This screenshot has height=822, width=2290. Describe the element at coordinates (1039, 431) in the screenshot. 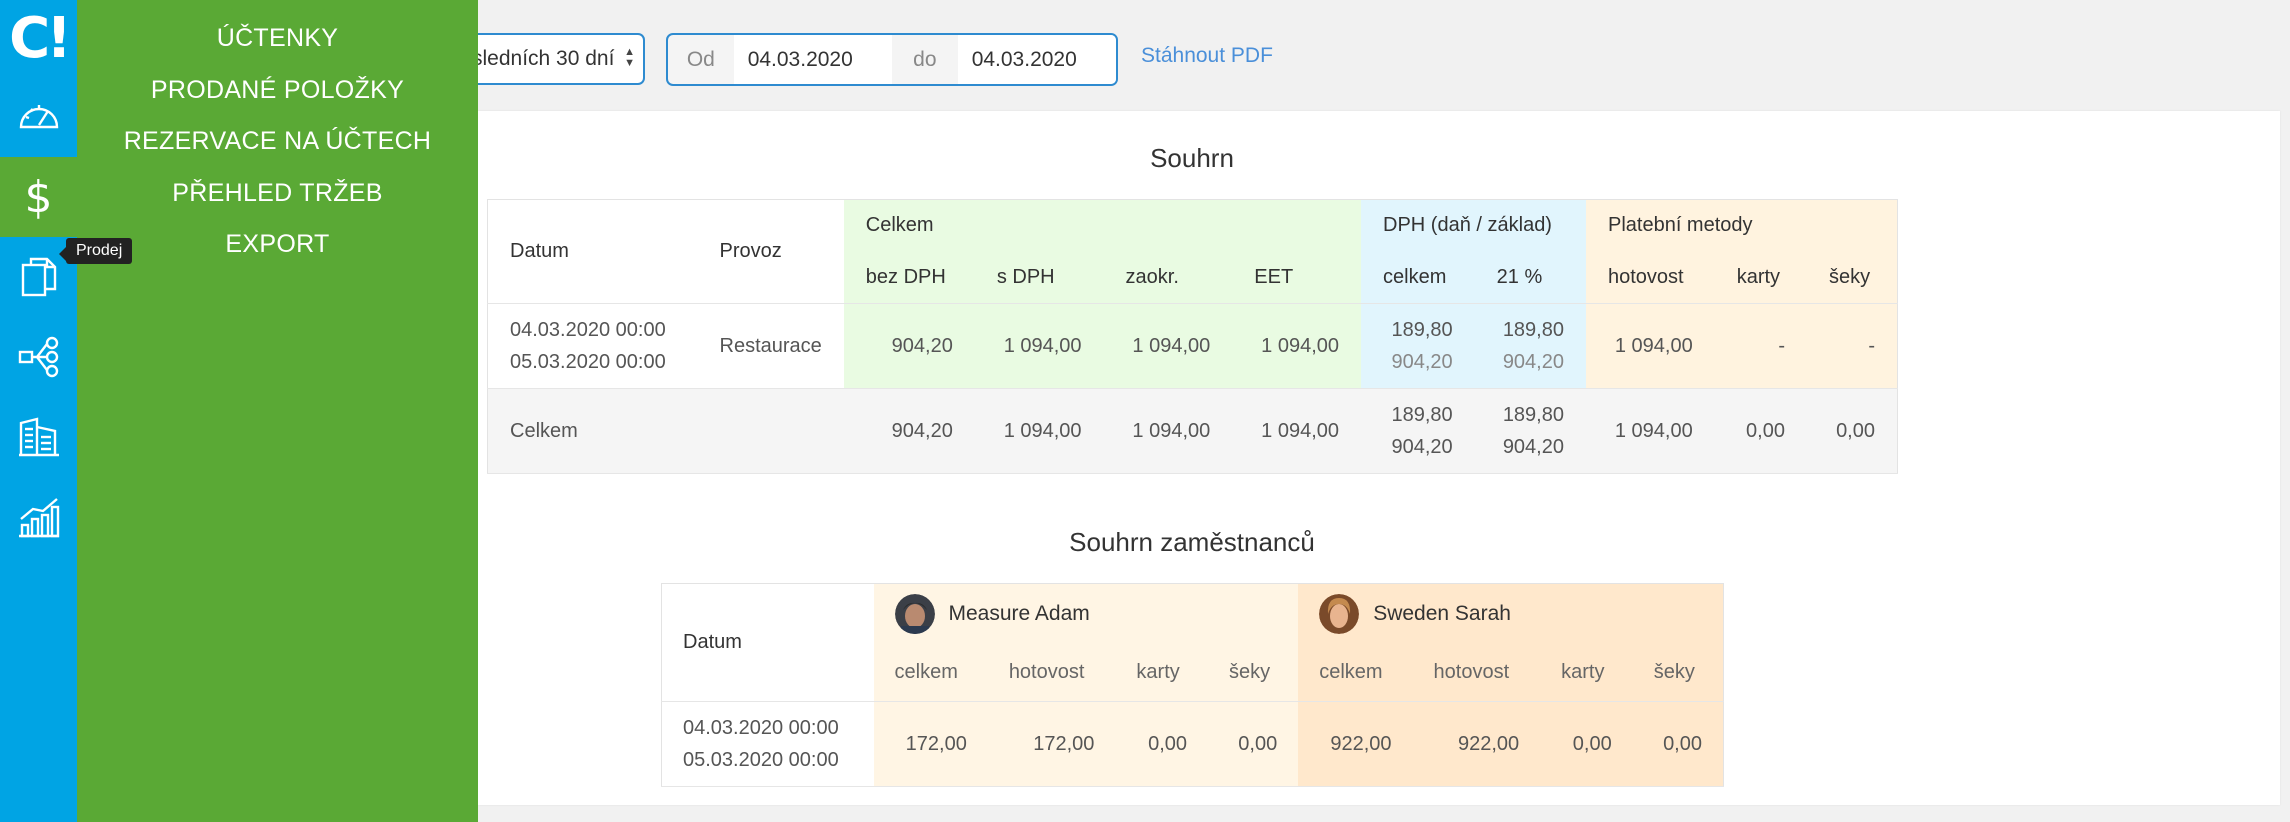

I see `total-s-dph: 1 094,00` at that location.